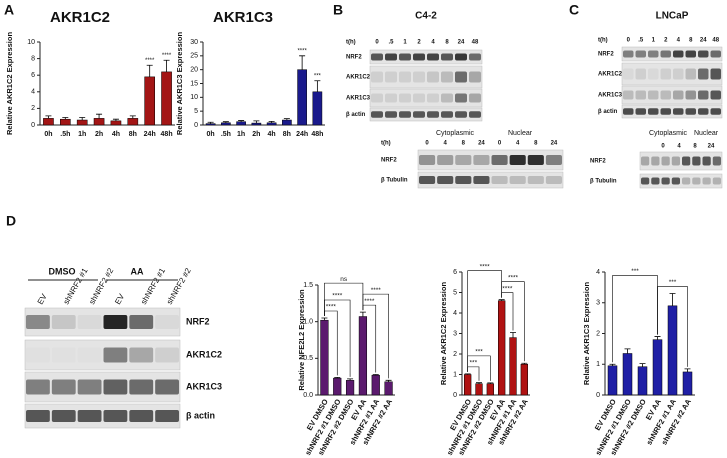  What do you see at coordinates (386, 144) in the screenshot?
I see `time-label: t(h)` at bounding box center [386, 144].